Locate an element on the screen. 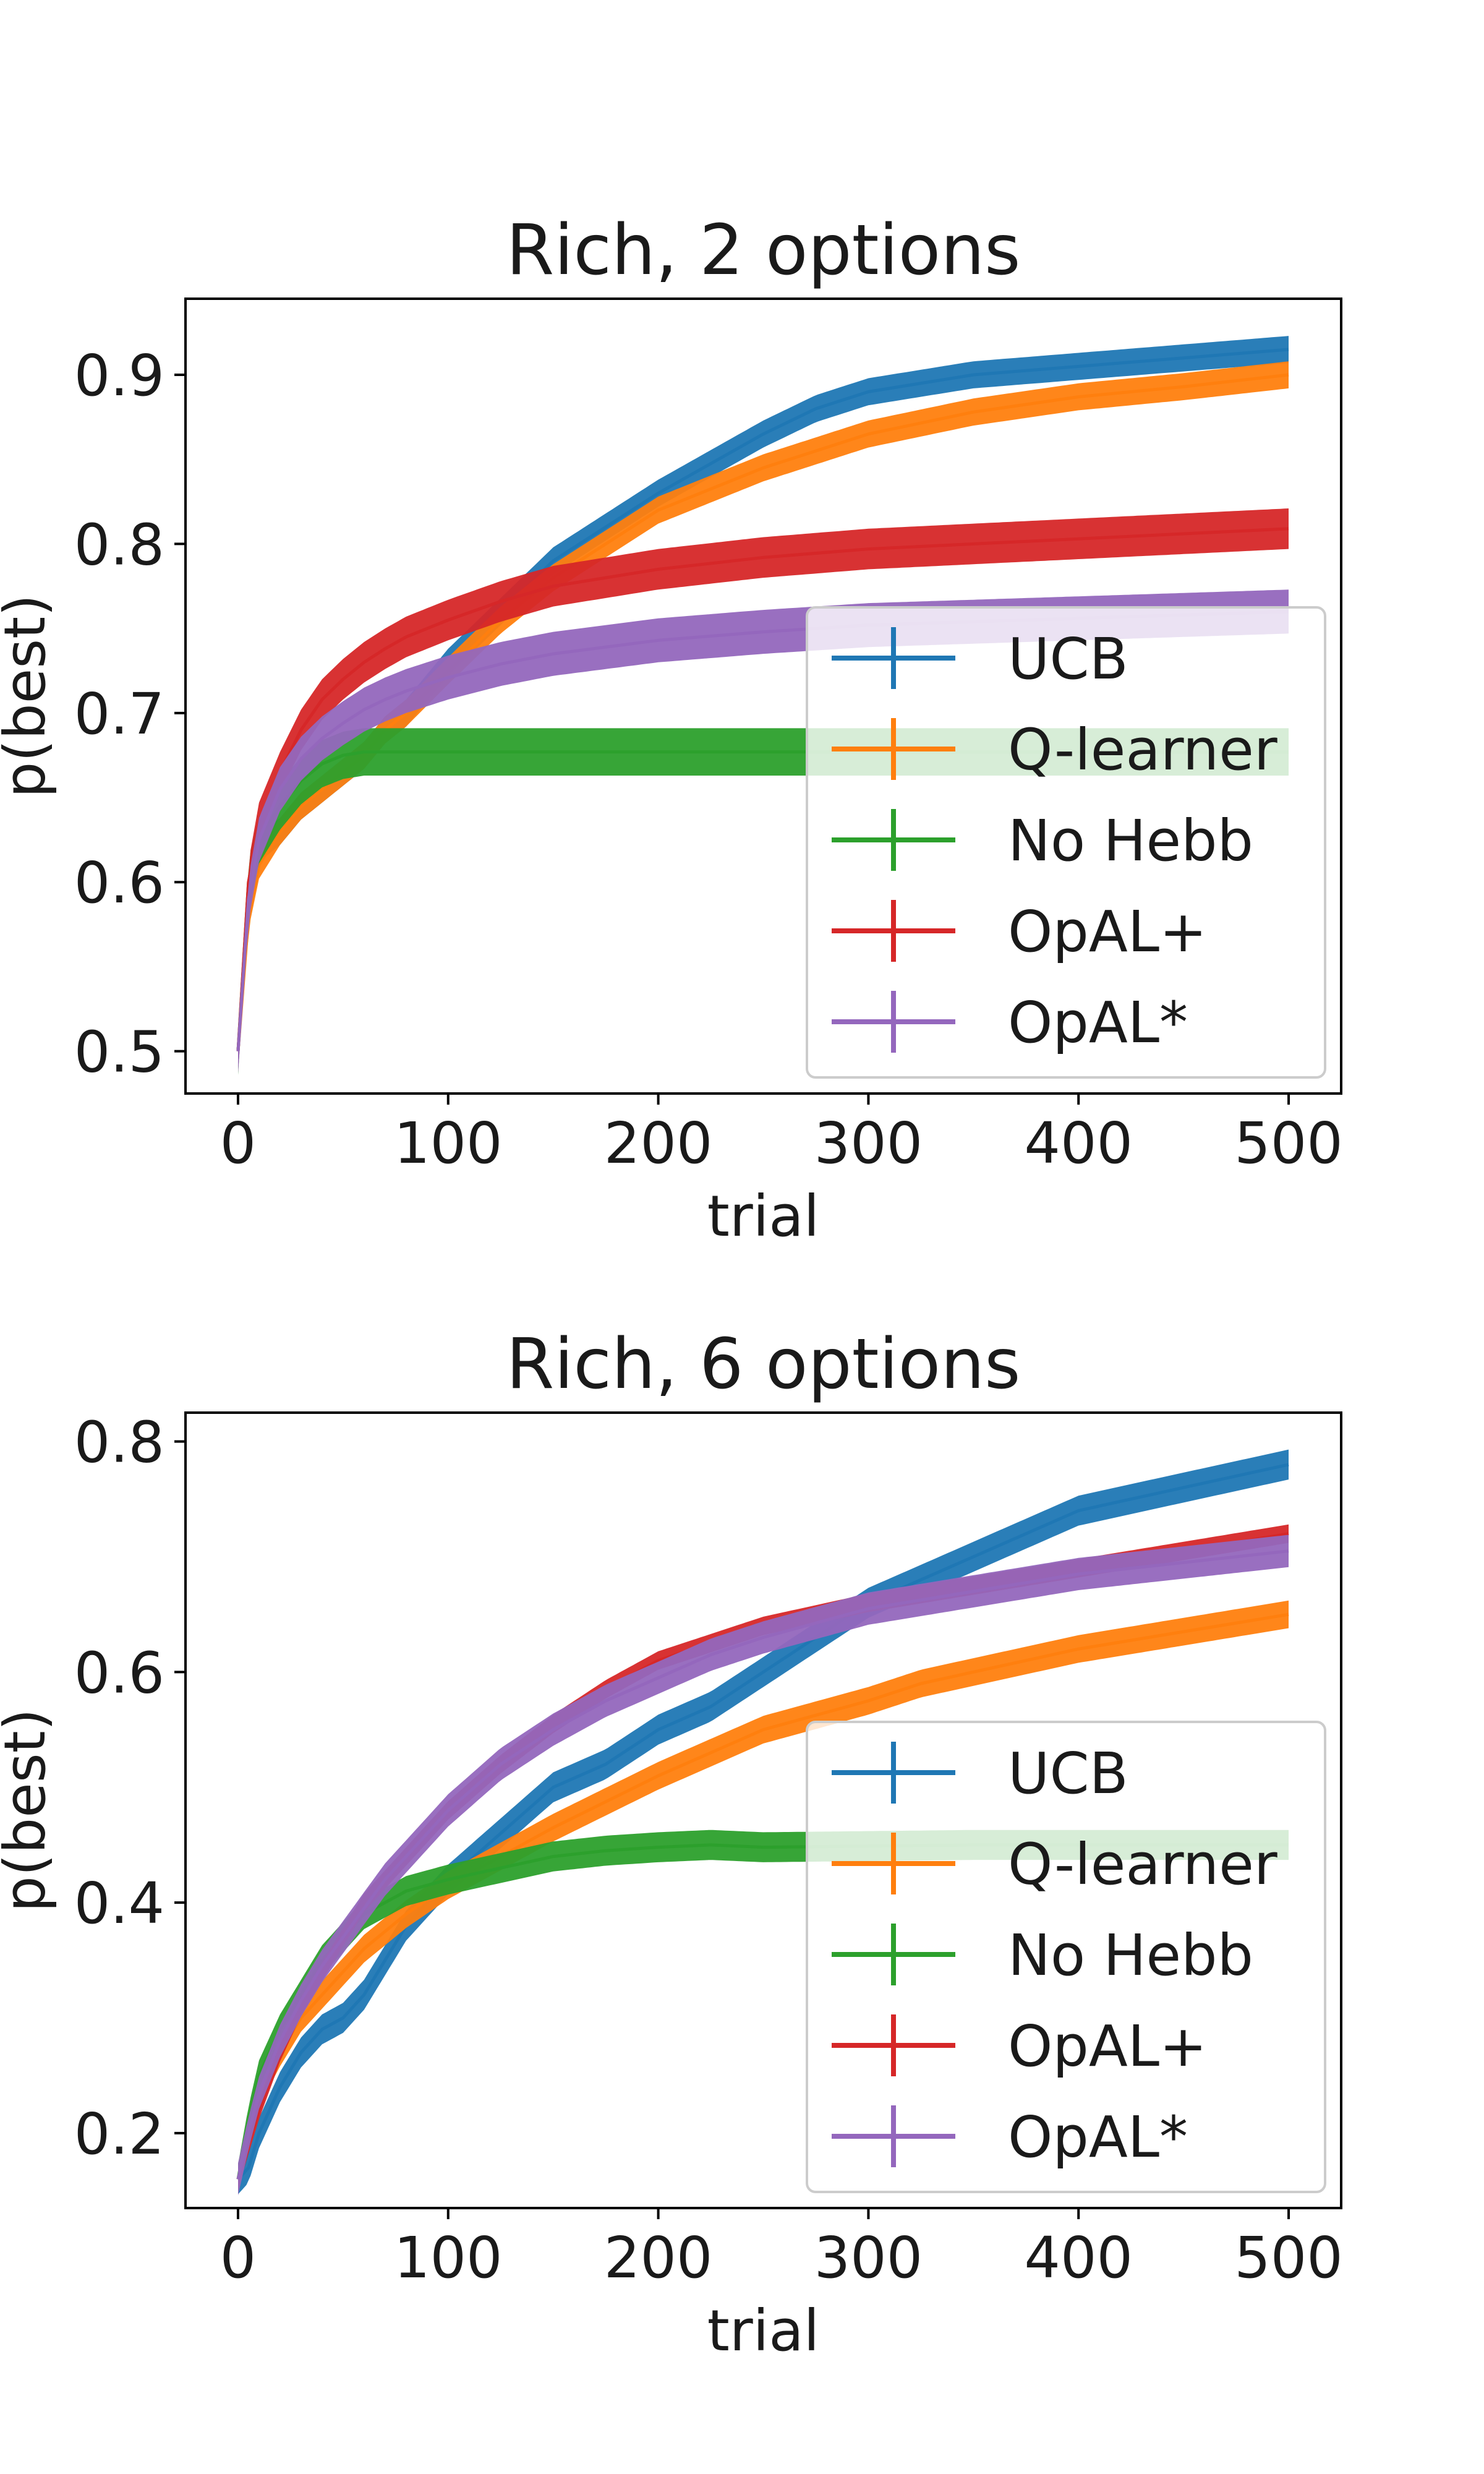  y-tick-label: 0.5 is located at coordinates (119, 1052).